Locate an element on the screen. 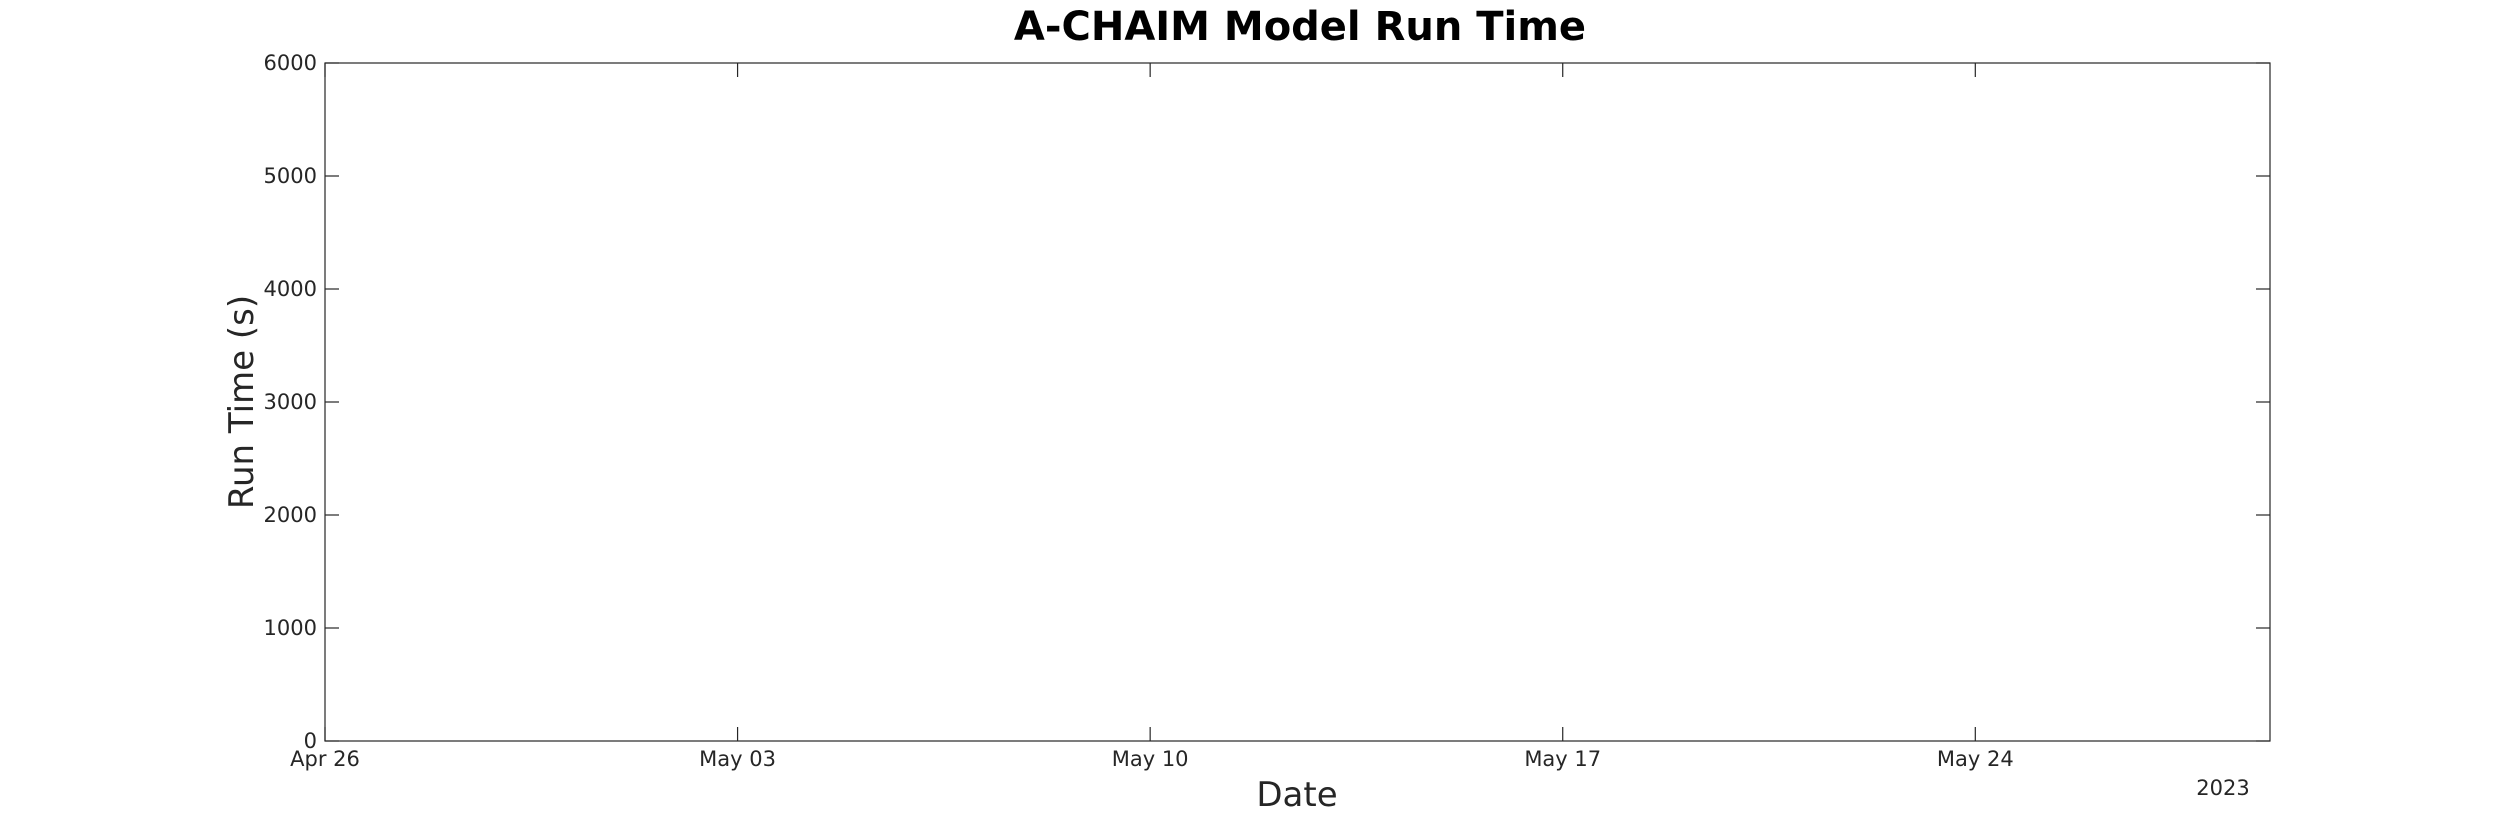 This screenshot has height=833, width=2500. y-tick-label: 3000 is located at coordinates (290, 402).